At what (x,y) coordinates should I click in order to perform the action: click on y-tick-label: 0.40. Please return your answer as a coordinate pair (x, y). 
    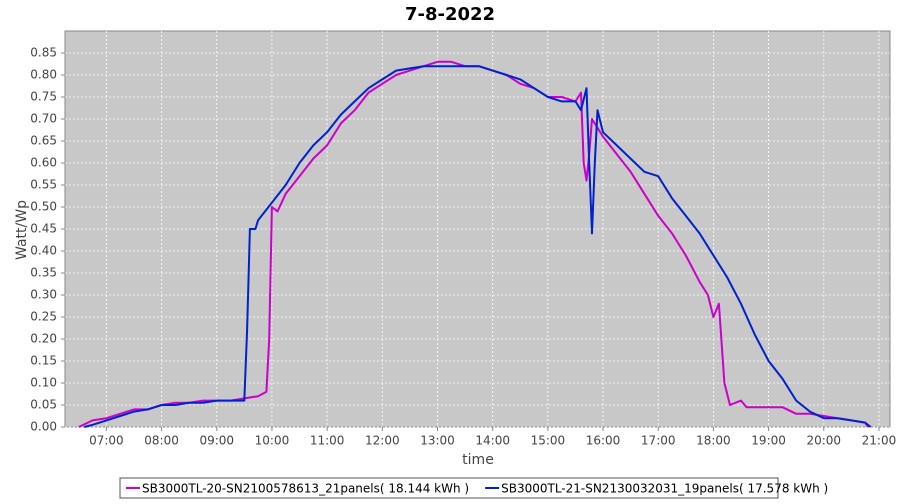
    Looking at the image, I should click on (43, 251).